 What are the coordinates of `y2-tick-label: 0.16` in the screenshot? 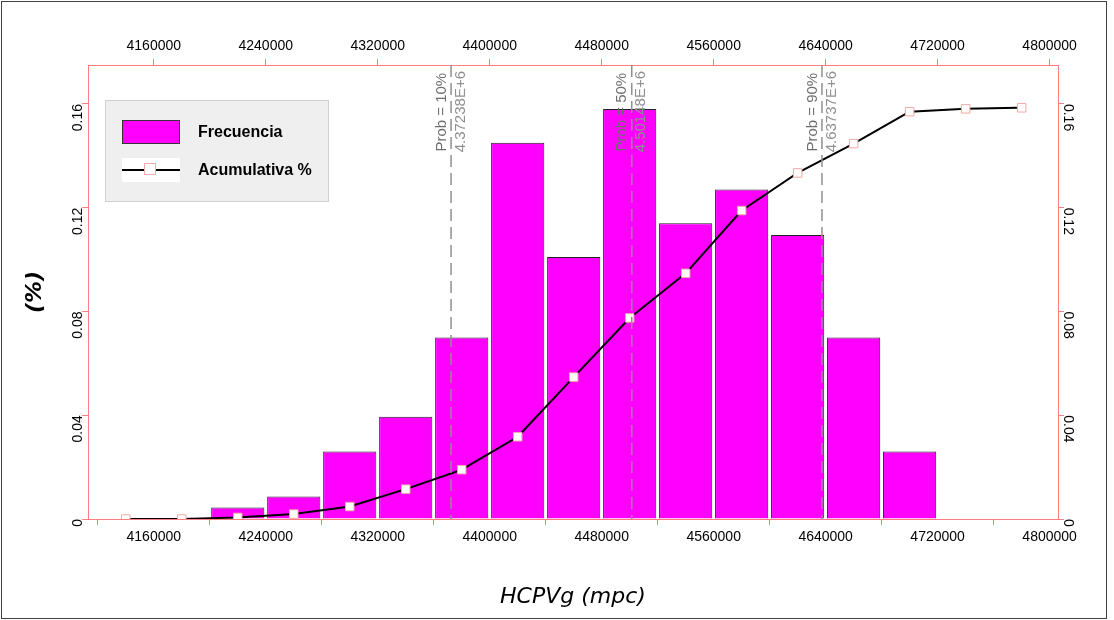 It's located at (1069, 117).